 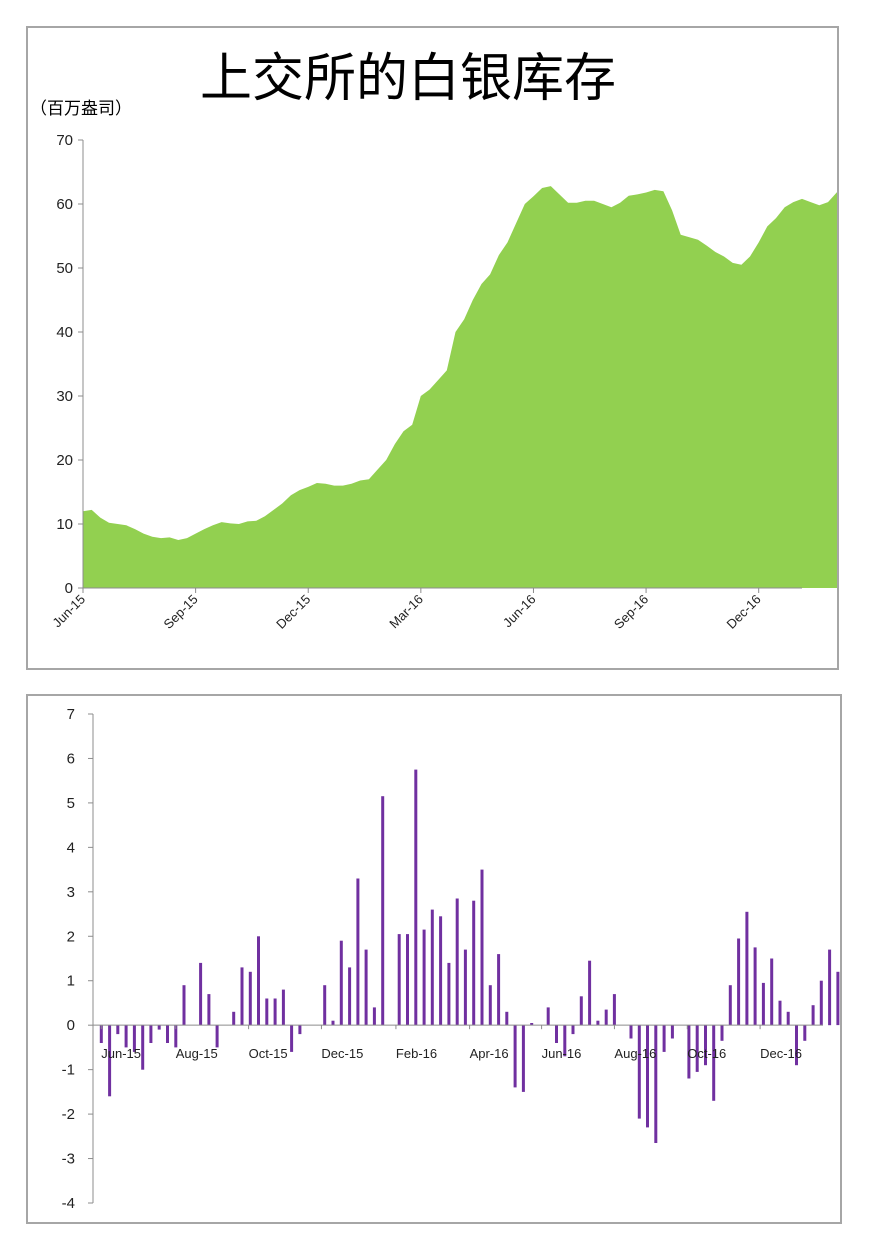 I want to click on y-tick-label: 1, so click(x=71, y=981).